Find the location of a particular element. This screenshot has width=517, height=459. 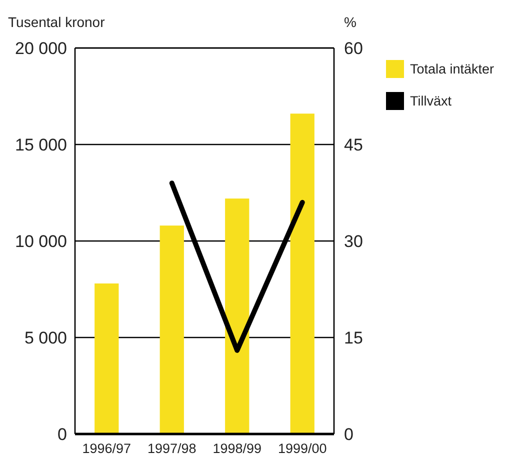

x-tick-label: 1998/99 is located at coordinates (237, 448).